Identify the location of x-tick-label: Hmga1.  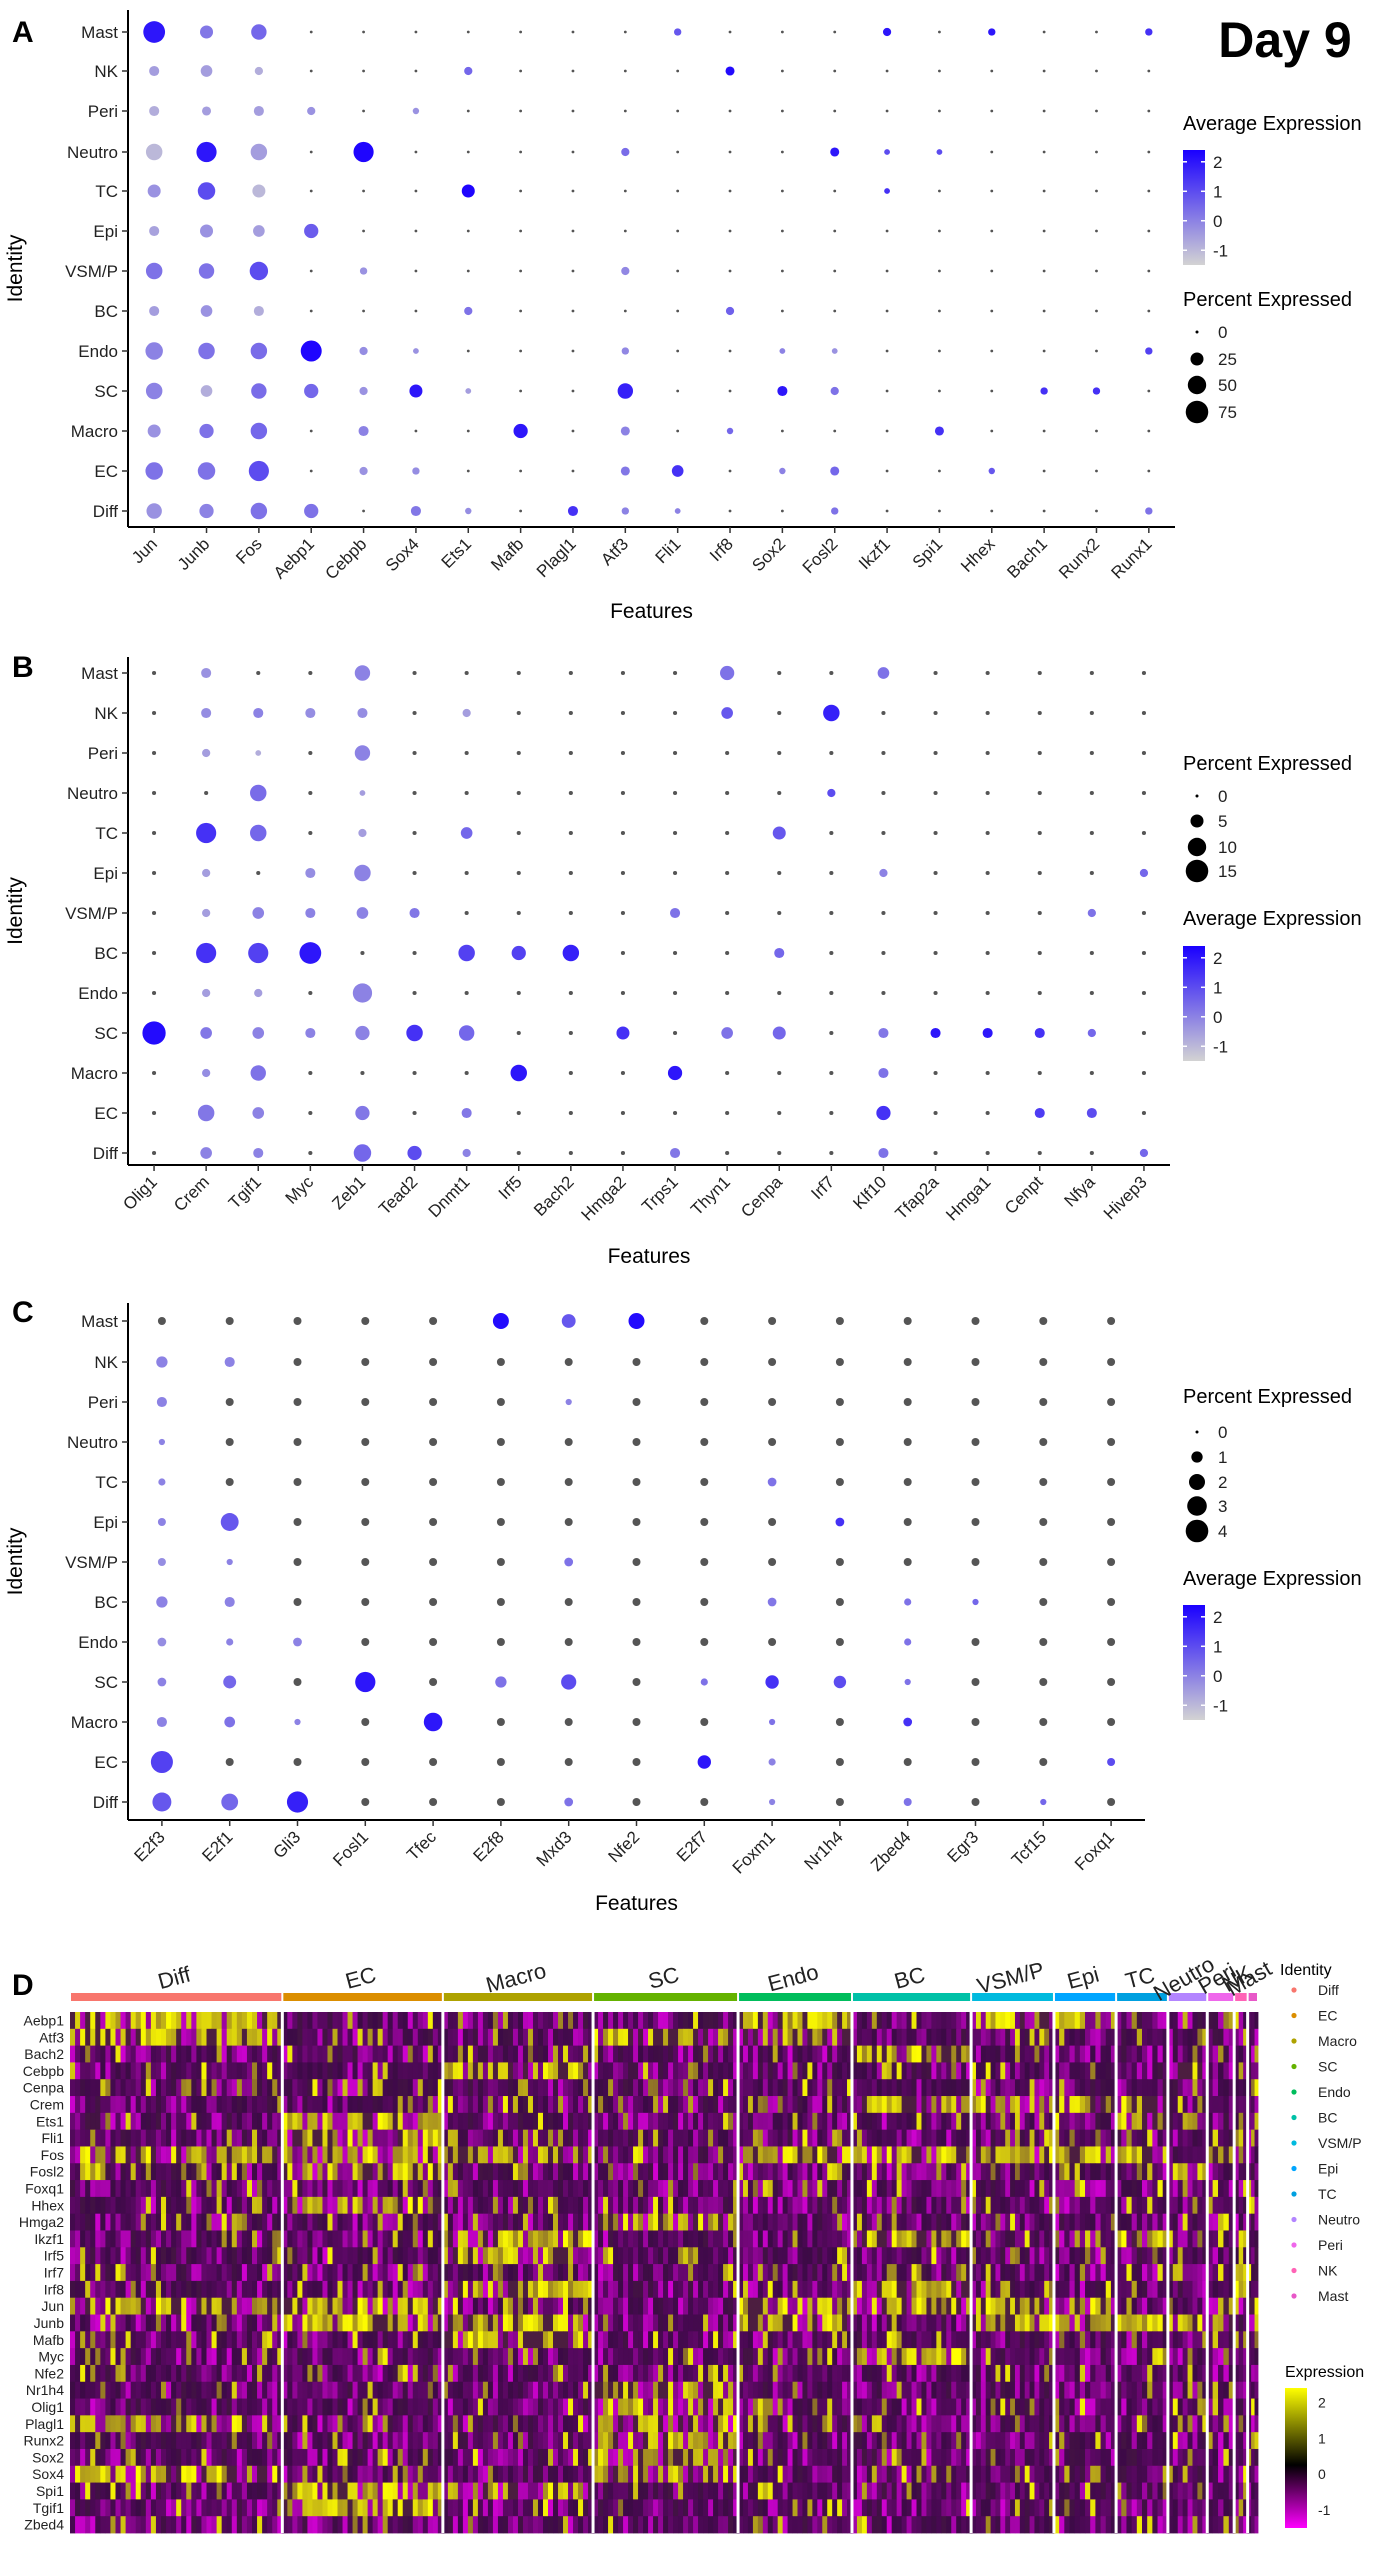
(968, 1198).